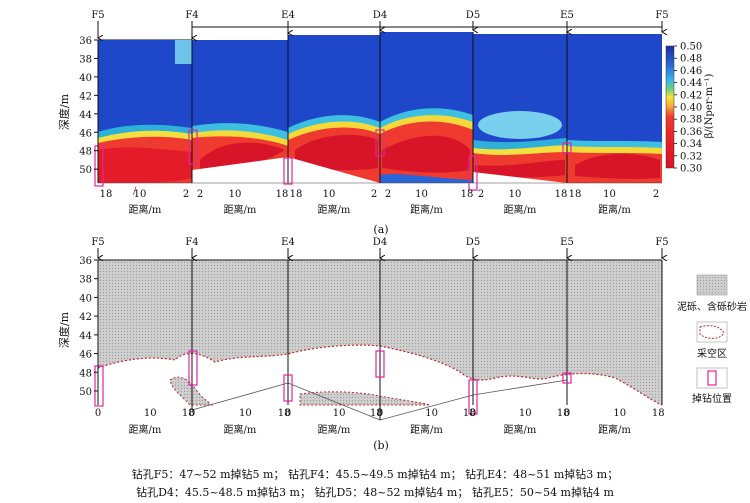 The width and height of the screenshot is (750, 503). Describe the element at coordinates (296, 194) in the screenshot. I see `x-tick-label-a-2-0: 18` at that location.